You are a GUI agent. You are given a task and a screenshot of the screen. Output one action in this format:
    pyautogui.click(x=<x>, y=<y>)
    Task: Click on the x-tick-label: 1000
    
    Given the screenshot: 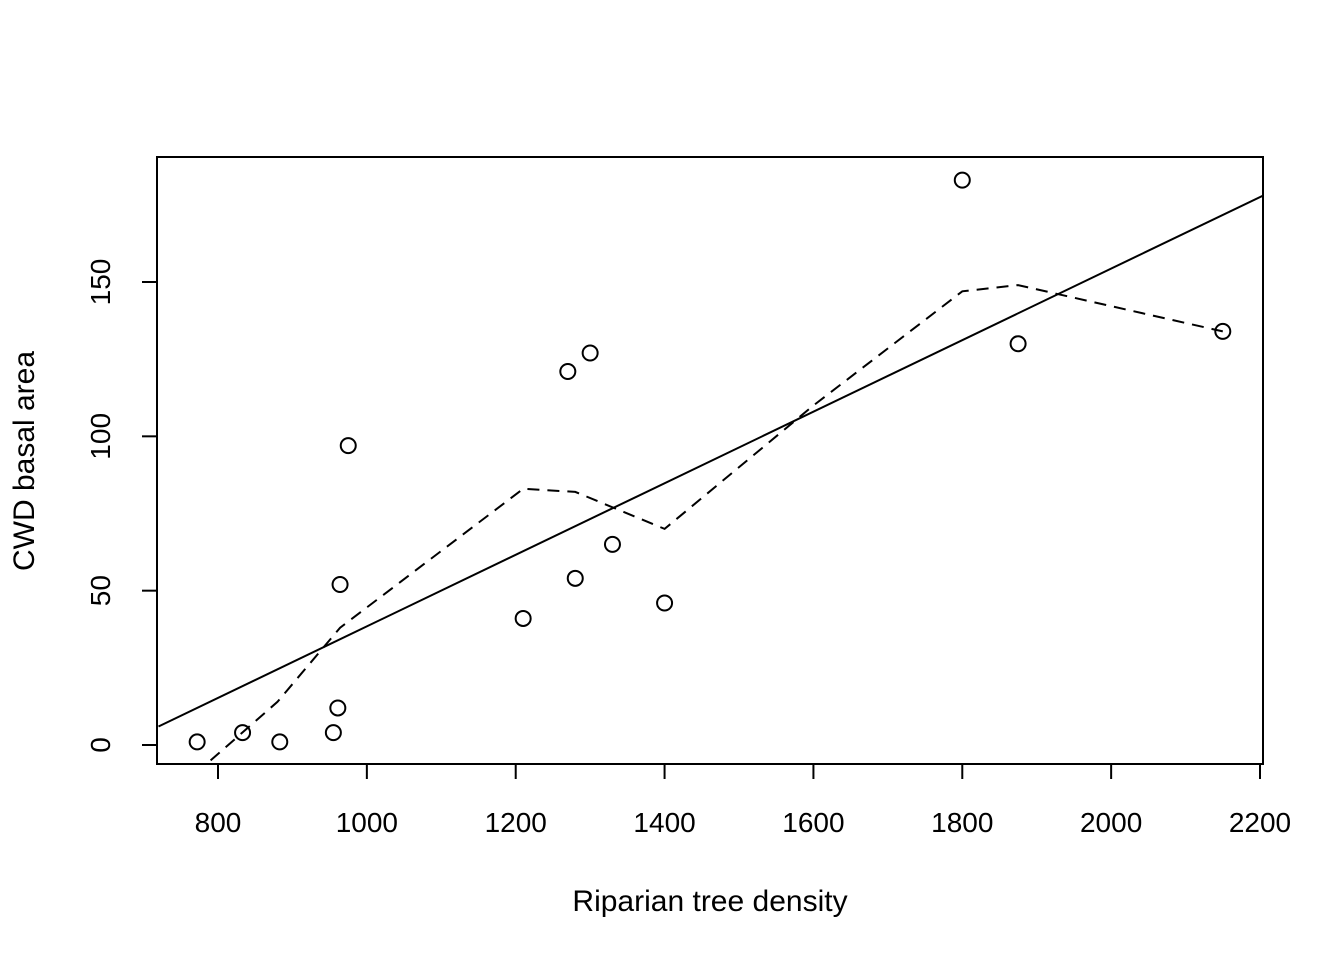 What is the action you would take?
    pyautogui.click(x=367, y=822)
    